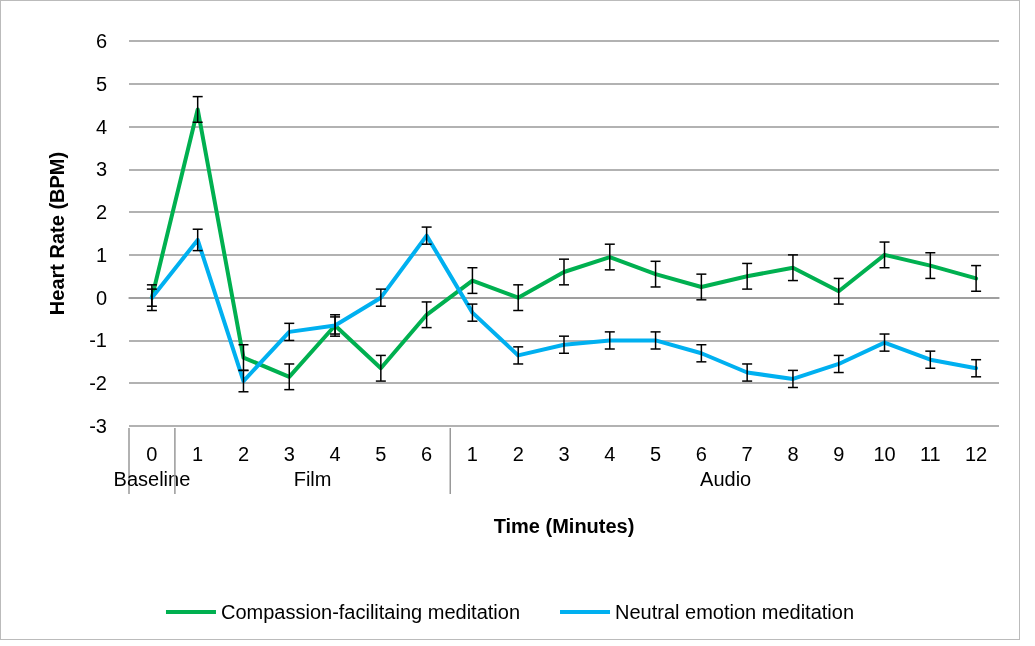 The image size is (1035, 646). What do you see at coordinates (735, 612) in the screenshot?
I see `legend-label: Neutral emotion meditation` at bounding box center [735, 612].